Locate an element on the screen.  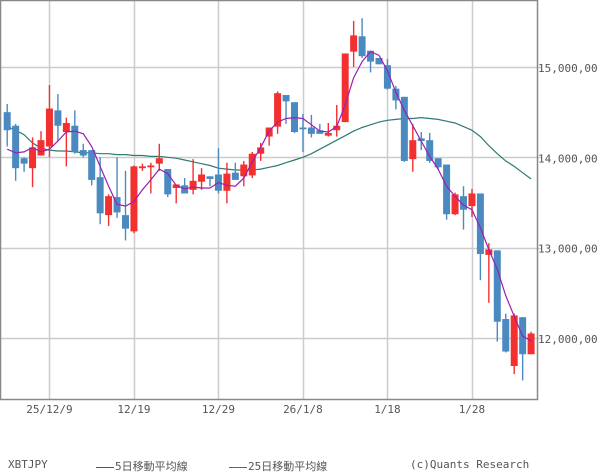
x-tick-label: 1/28 is located at coordinates (472, 409).